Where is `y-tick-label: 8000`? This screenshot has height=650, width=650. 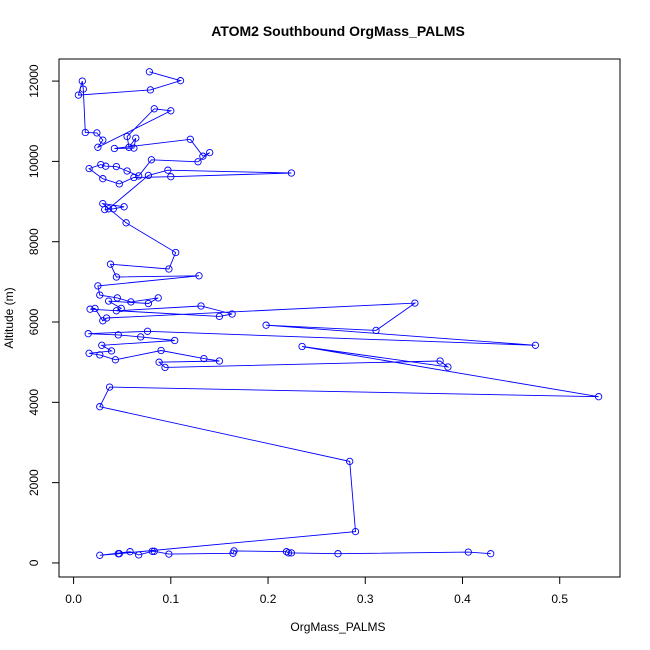
y-tick-label: 8000 is located at coordinates (34, 241).